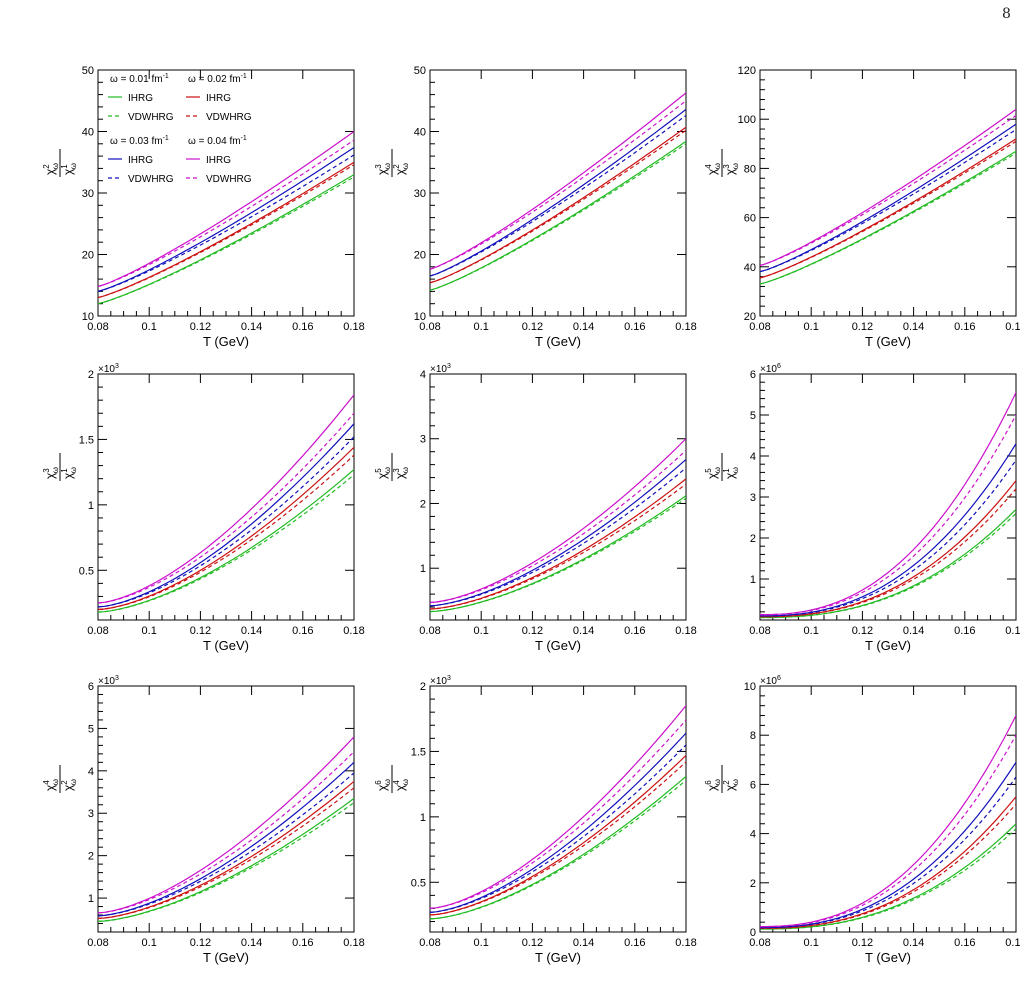 The height and width of the screenshot is (1003, 1020). What do you see at coordinates (226, 522) in the screenshot?
I see `series-3-vdwhrg-line` at bounding box center [226, 522].